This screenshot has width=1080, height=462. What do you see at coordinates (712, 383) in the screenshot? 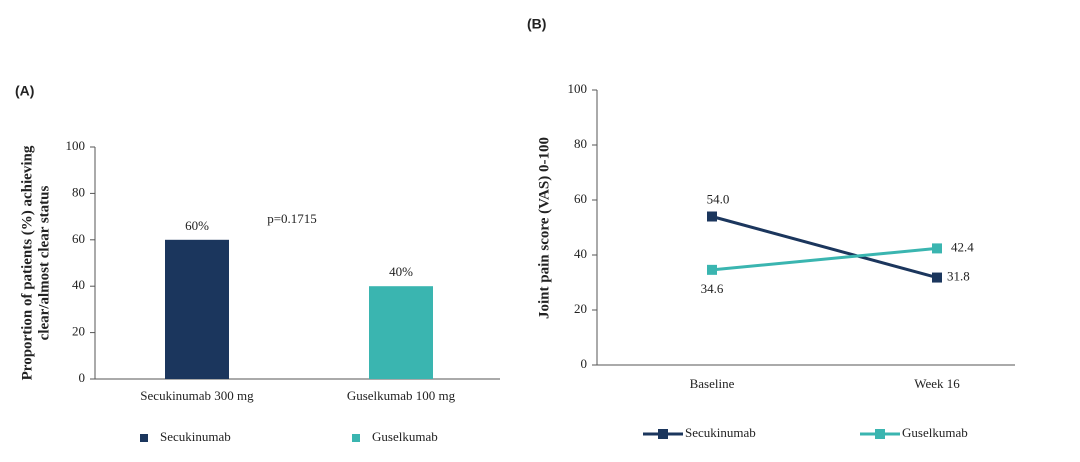
I see `x-tick-label: Baseline` at bounding box center [712, 383].